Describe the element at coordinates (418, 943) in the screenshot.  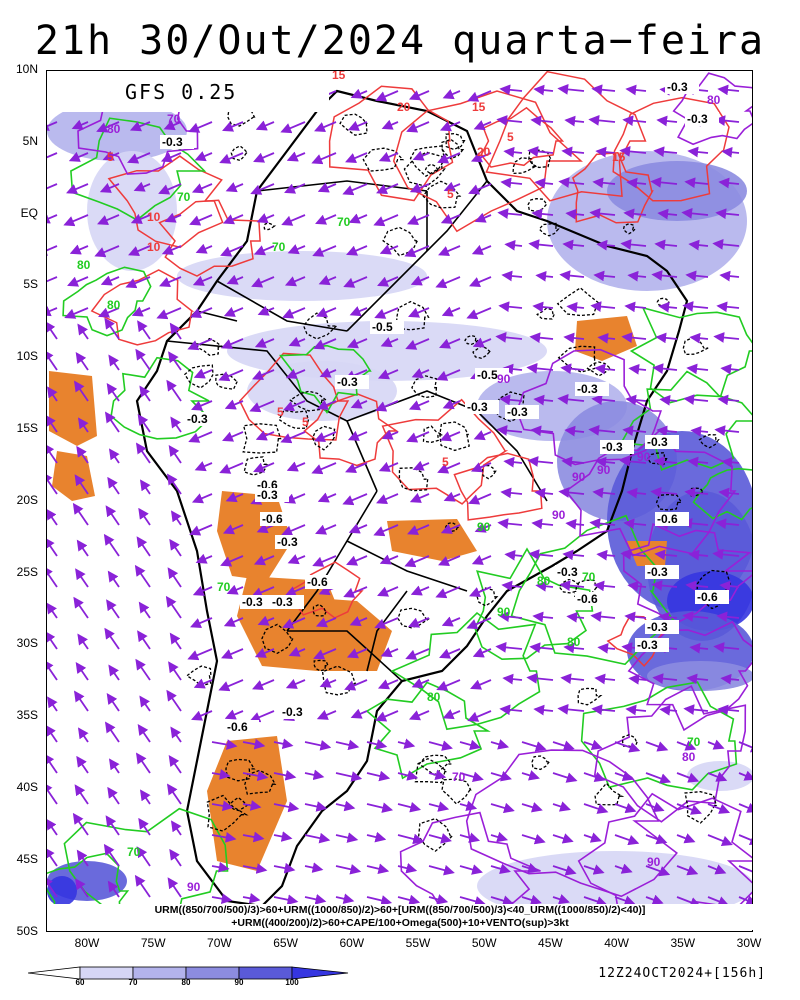
I see `lon-label: 55W` at that location.